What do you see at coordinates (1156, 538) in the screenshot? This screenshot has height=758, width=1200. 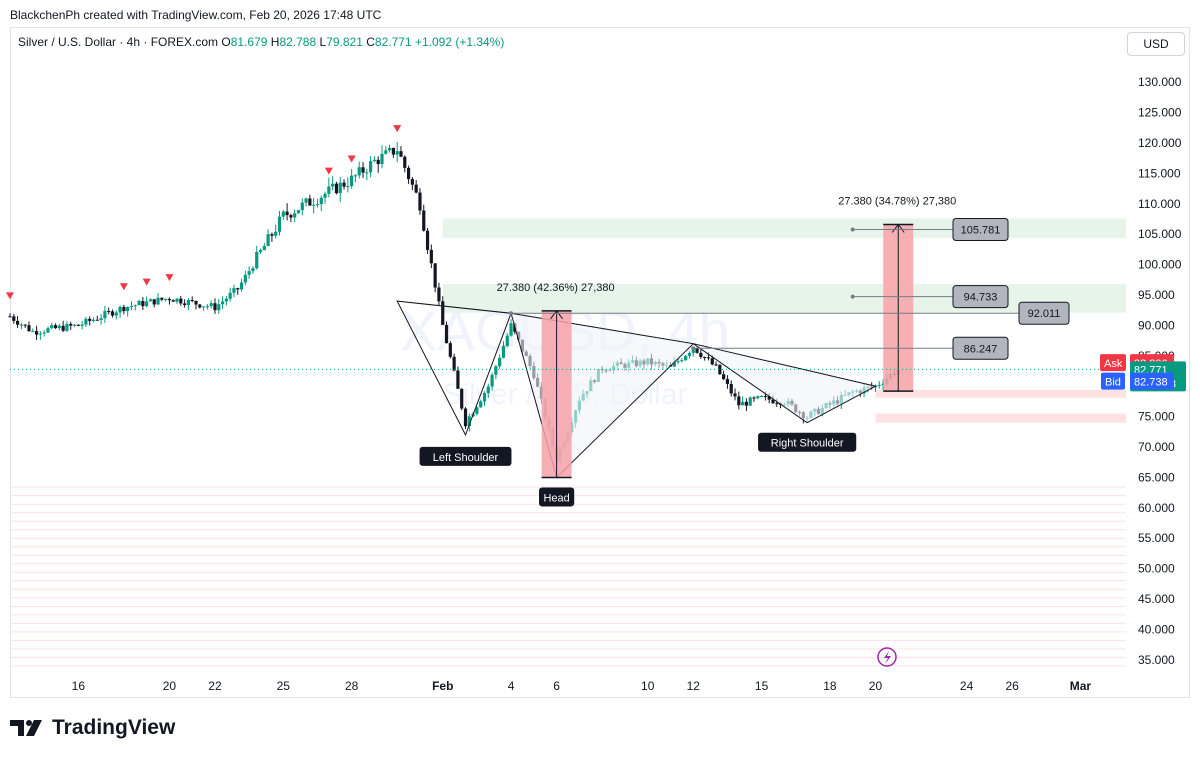 I see `price-tick-label: 55.000` at bounding box center [1156, 538].